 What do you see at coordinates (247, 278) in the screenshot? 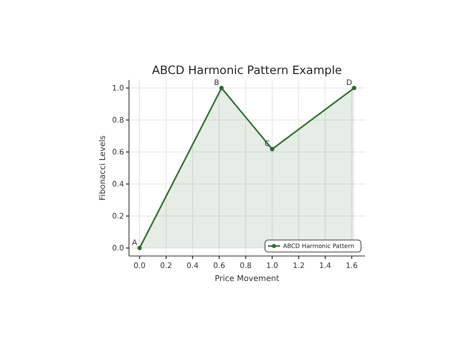
I see `x-axis-title: Price Movement` at bounding box center [247, 278].